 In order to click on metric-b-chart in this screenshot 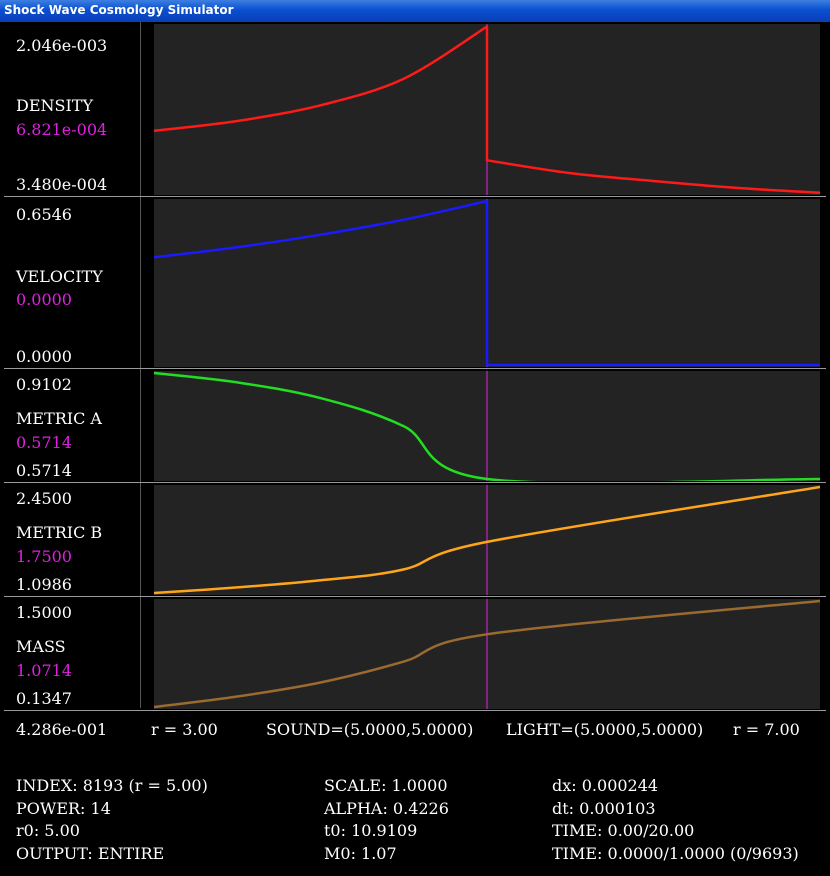, I will do `click(487, 540)`.